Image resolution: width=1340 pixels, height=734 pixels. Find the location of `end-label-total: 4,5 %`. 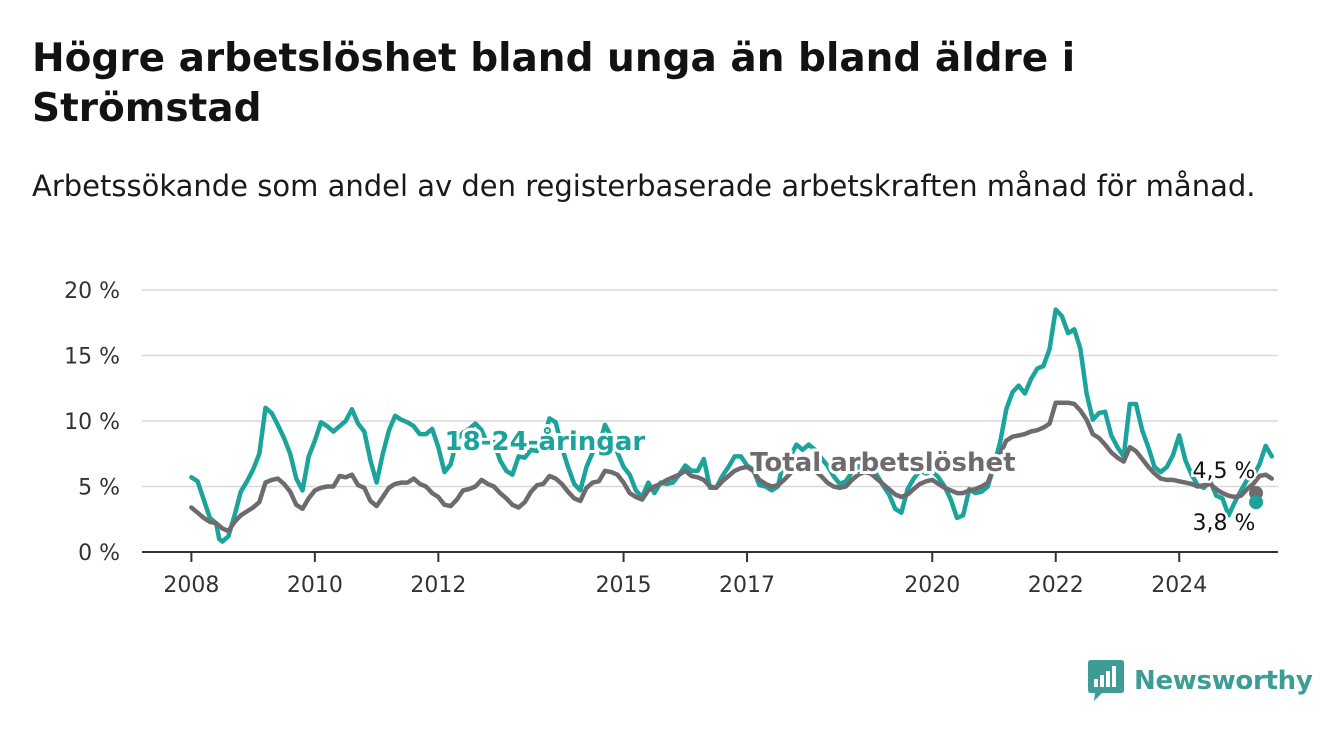

end-label-total: 4,5 % is located at coordinates (1224, 471).